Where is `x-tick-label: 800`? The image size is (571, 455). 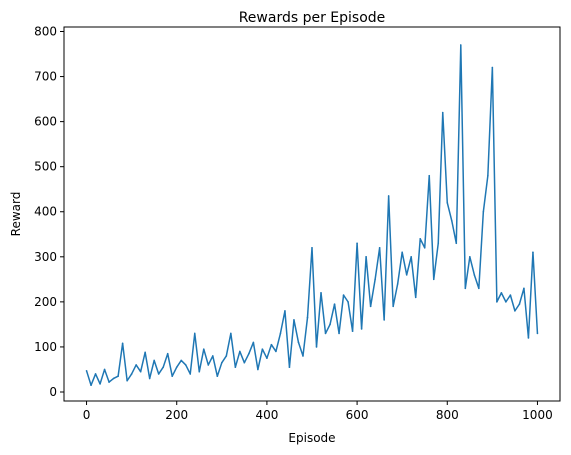
x-tick-label: 800 is located at coordinates (447, 415).